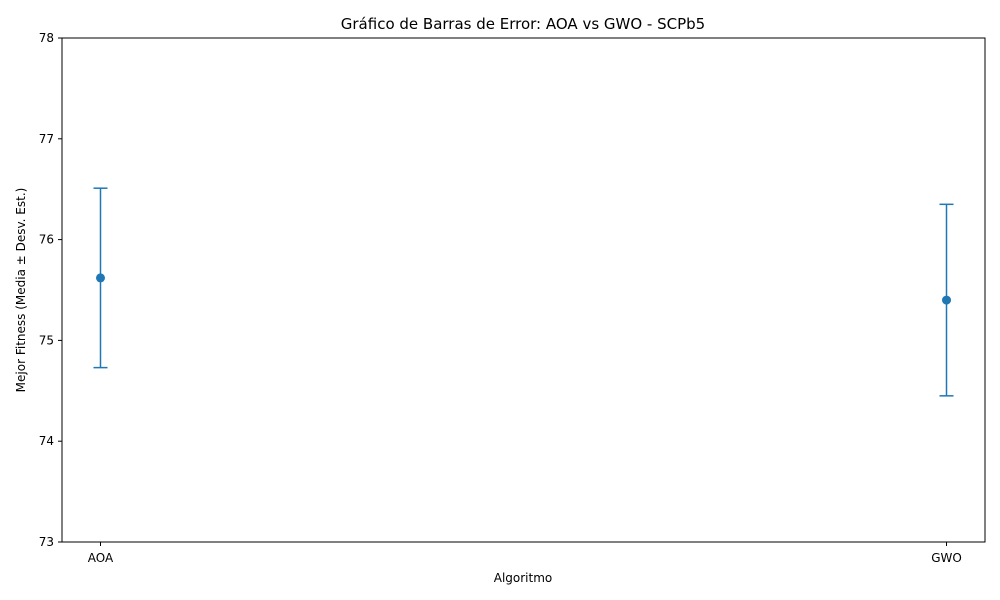 This screenshot has width=1000, height=600. What do you see at coordinates (50, 290) in the screenshot?
I see `y-axis-ticks: 73 74 75 76 77 78` at bounding box center [50, 290].